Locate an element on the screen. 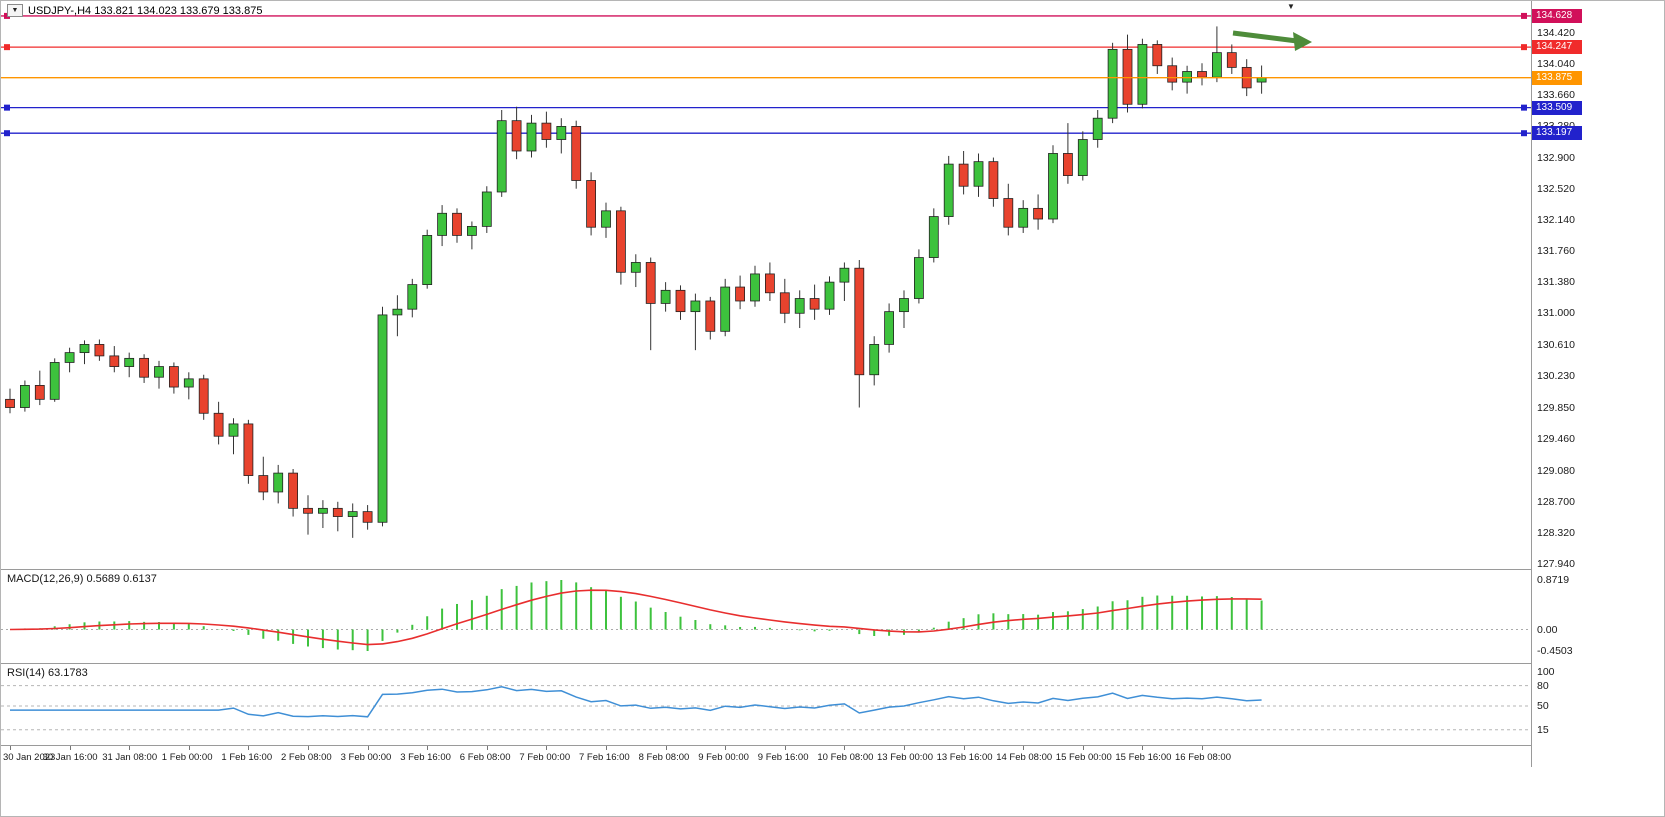 Image resolution: width=1665 pixels, height=817 pixels. time-axis-label: 3 Feb 16:00 is located at coordinates (425, 757).